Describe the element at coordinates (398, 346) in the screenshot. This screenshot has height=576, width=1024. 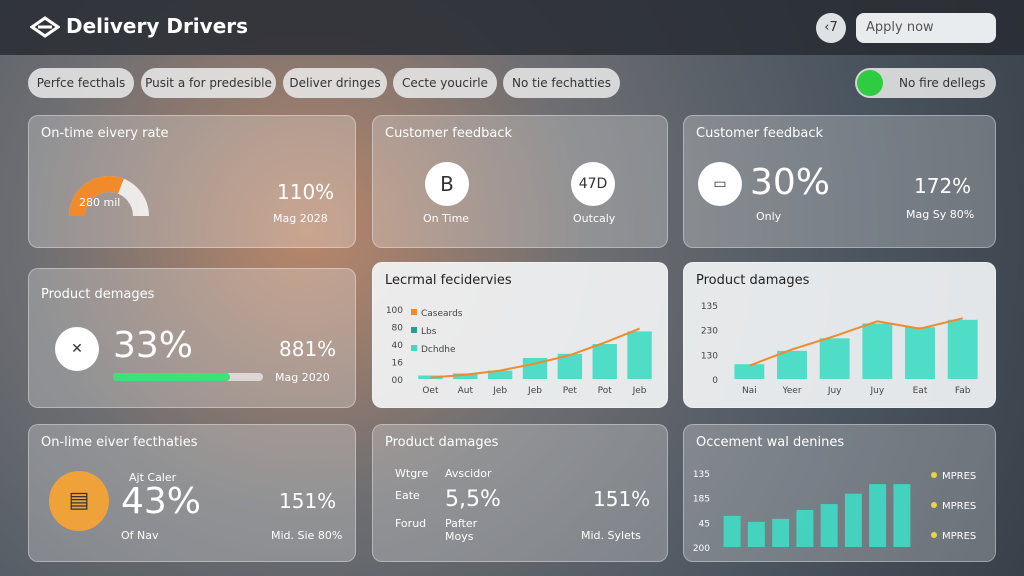
I see `y-tick-label: 40` at that location.